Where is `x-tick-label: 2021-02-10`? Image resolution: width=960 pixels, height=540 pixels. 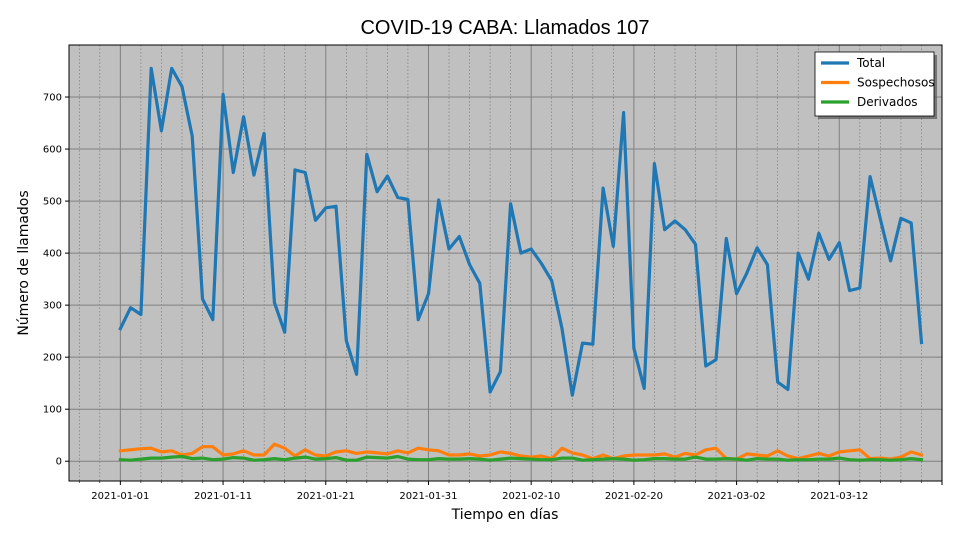
x-tick-label: 2021-02-10 is located at coordinates (531, 496).